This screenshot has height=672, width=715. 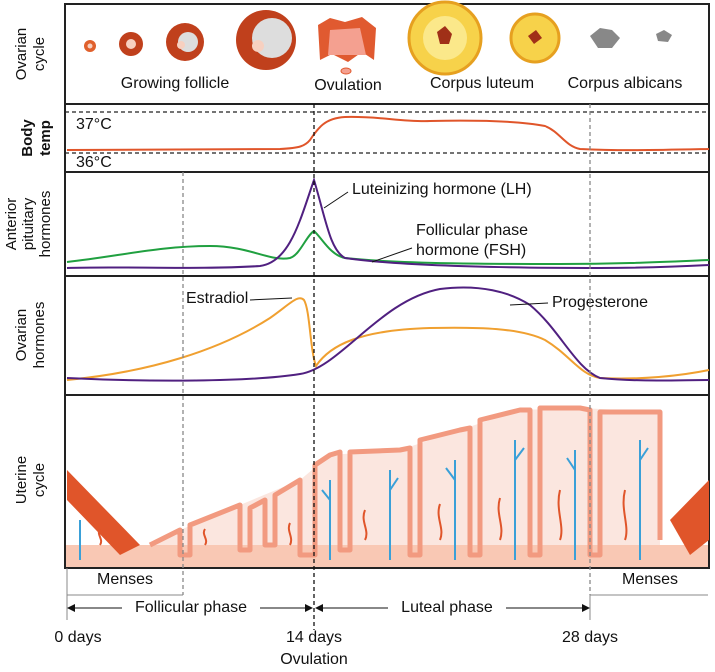 I want to click on hormone-label: Luteinizing hormone (LH), so click(x=442, y=189).